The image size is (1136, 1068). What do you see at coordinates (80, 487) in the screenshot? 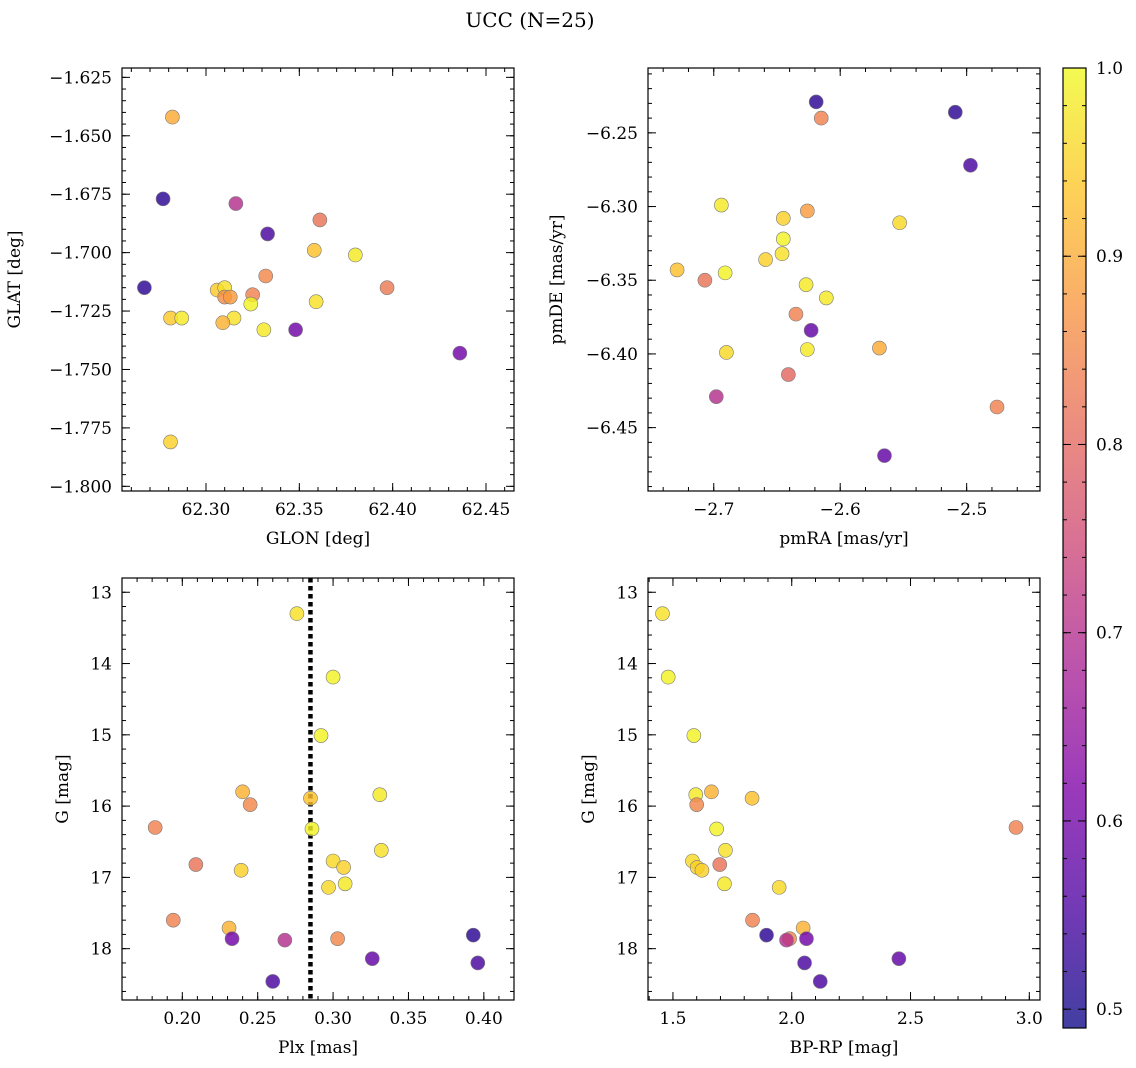
I see `y-tick-label: −1.800` at bounding box center [80, 487].